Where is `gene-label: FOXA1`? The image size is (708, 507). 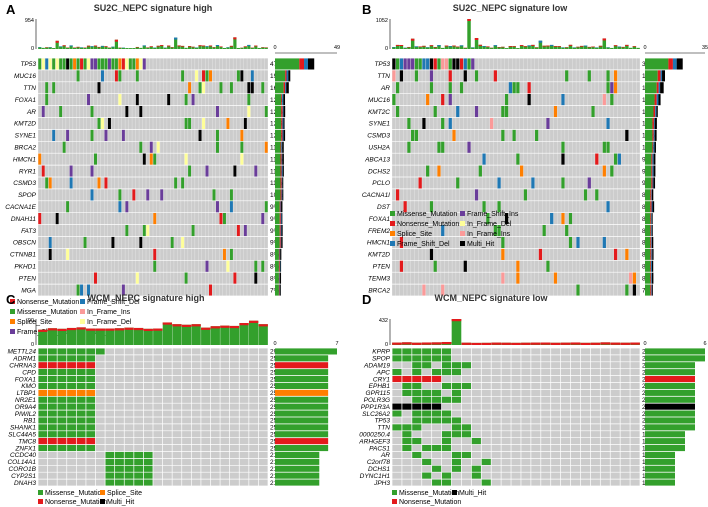 gene-label: FOXA1 is located at coordinates (26, 379).